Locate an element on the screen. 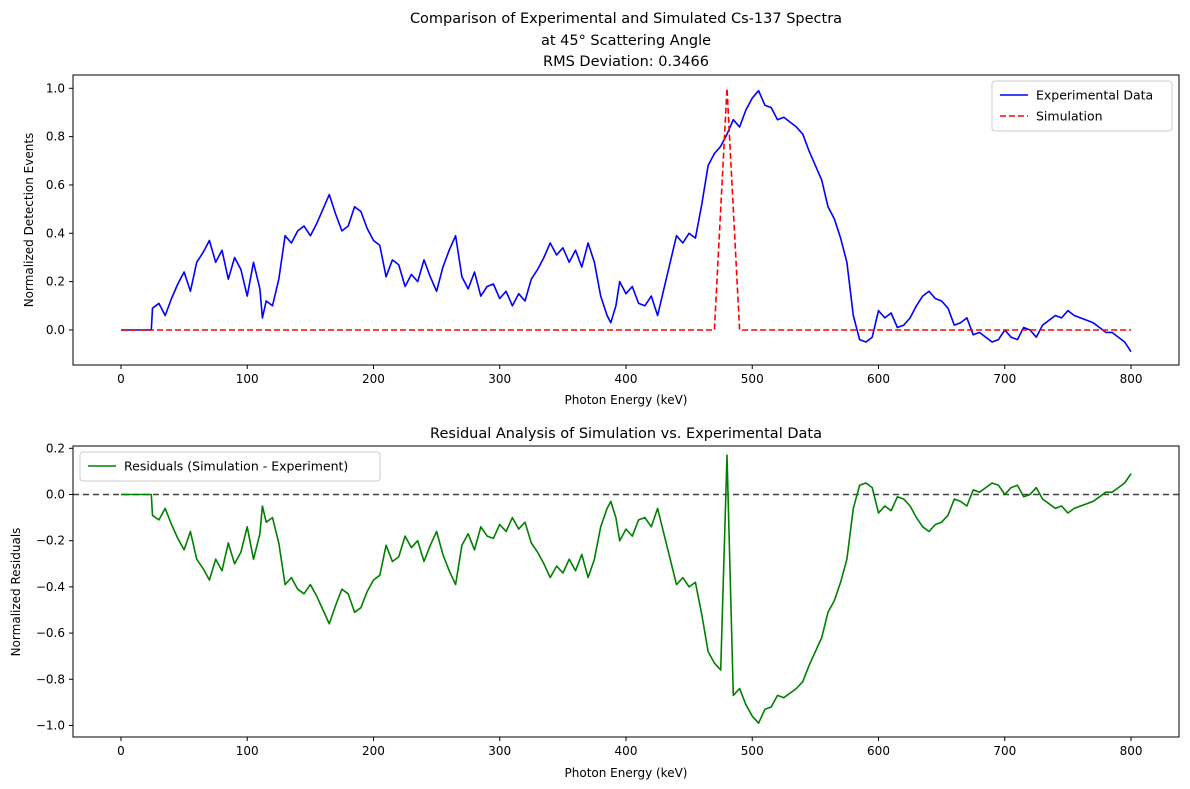 This screenshot has height=789, width=1190. residual-plot-x-tick-label: 100 is located at coordinates (247, 751).